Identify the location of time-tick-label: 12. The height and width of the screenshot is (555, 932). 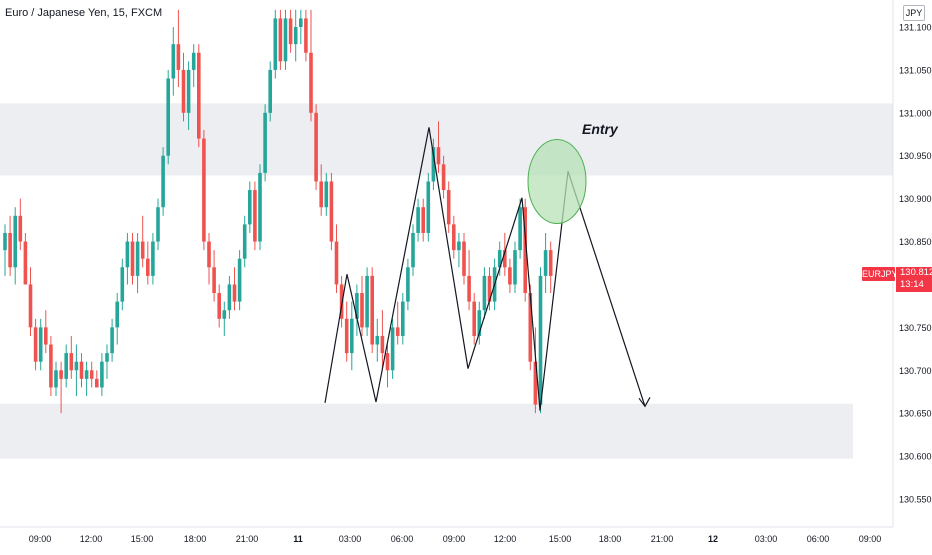
(713, 539).